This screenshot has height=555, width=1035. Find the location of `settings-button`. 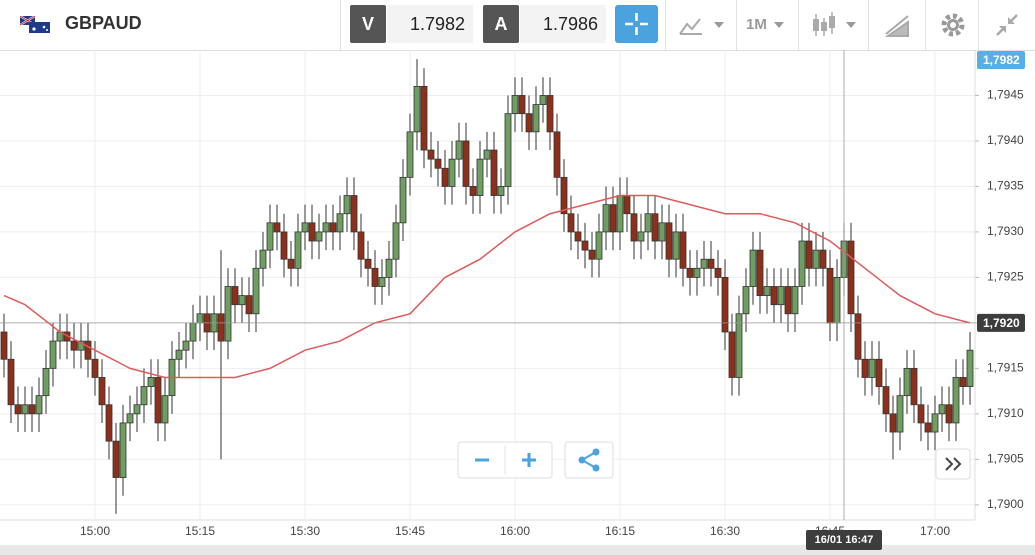

settings-button is located at coordinates (953, 25).